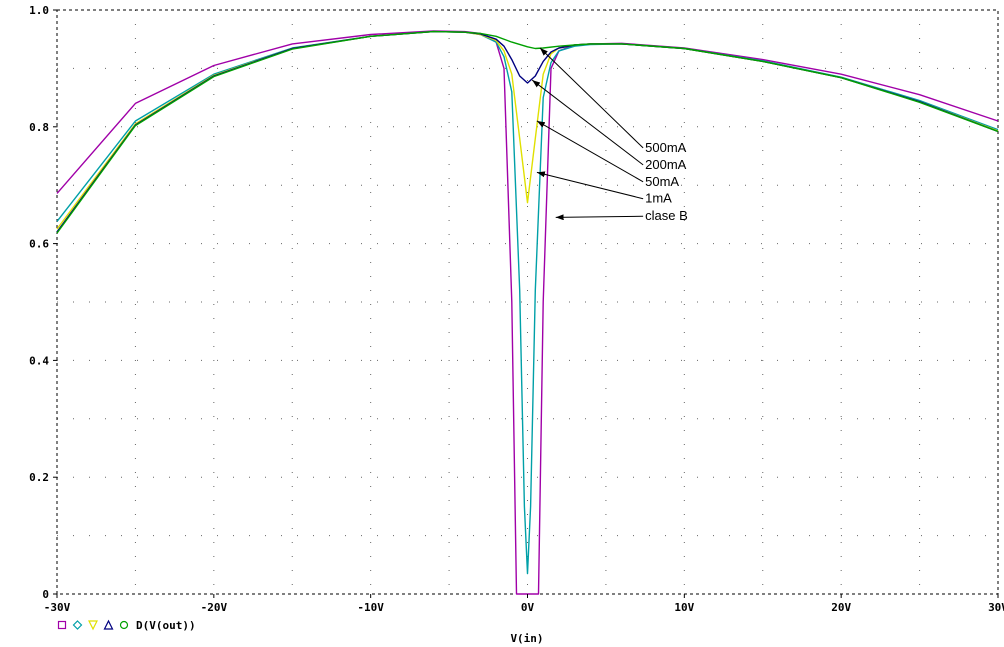  What do you see at coordinates (658, 198) in the screenshot?
I see `annotation-label: 1mA` at bounding box center [658, 198].